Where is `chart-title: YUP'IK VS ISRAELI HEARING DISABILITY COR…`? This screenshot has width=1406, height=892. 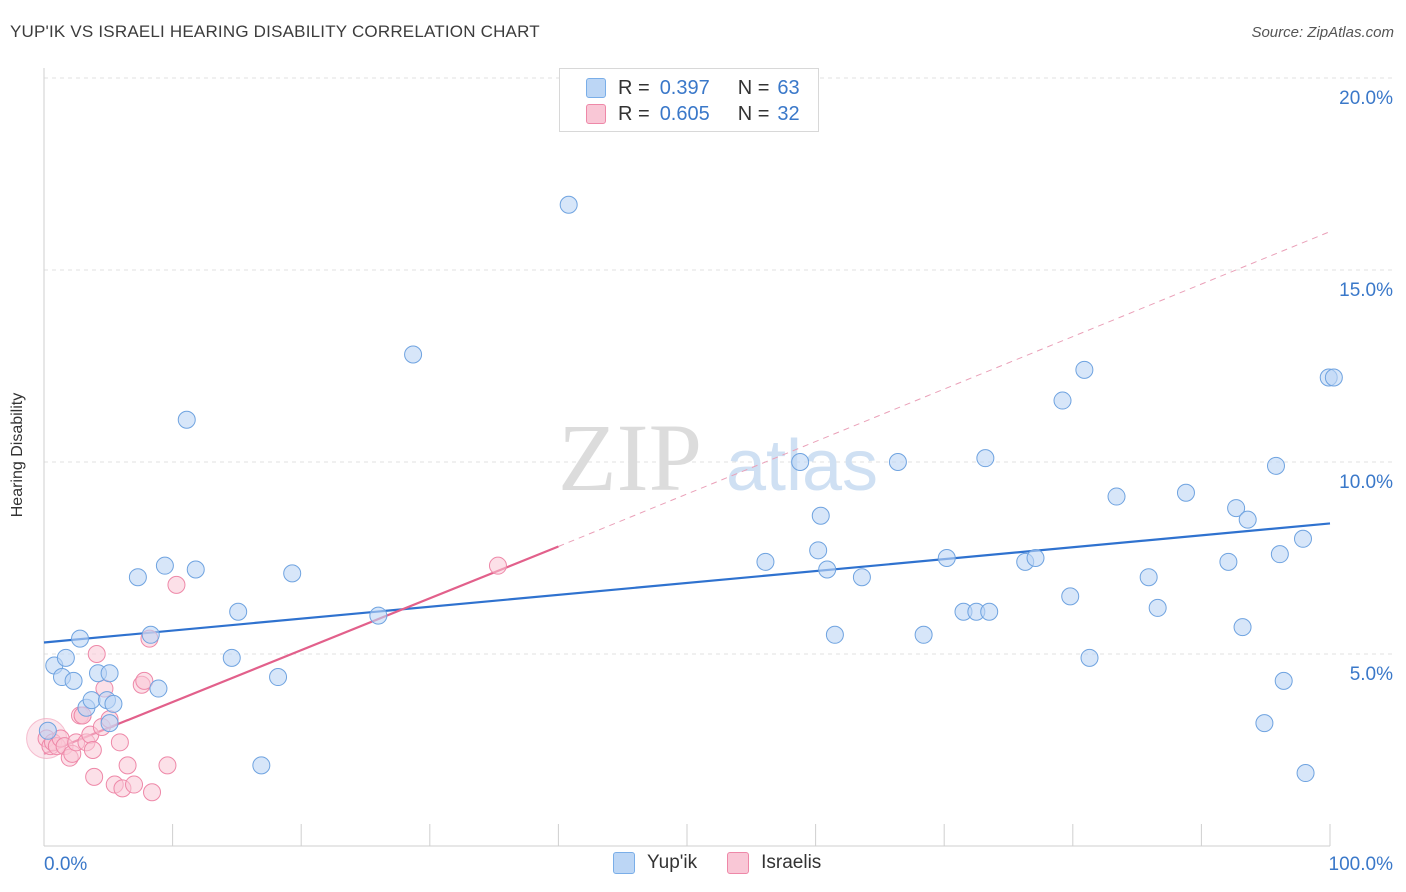
chart-title: YUP'IK VS ISRAELI HEARING DISABILITY COR… is located at coordinates (275, 31).